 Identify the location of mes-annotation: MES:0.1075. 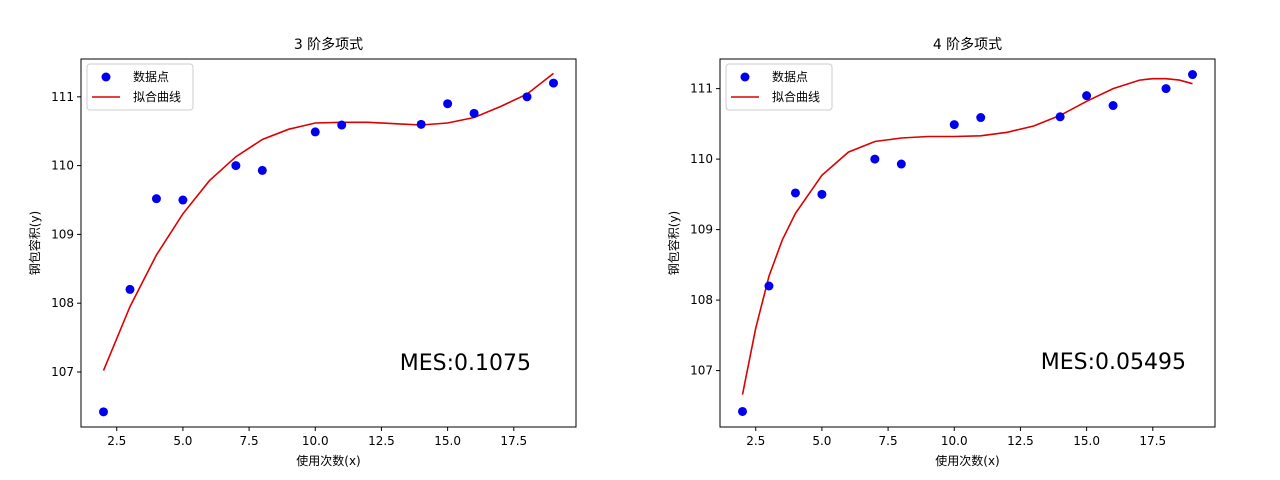
(465, 363).